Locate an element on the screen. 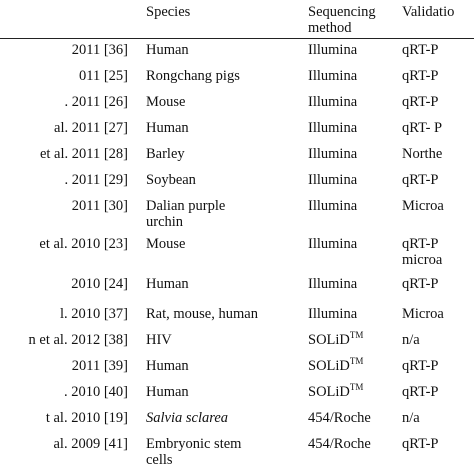 The image size is (474, 474). ref-cell: . 2010 [40] is located at coordinates (95, 392).